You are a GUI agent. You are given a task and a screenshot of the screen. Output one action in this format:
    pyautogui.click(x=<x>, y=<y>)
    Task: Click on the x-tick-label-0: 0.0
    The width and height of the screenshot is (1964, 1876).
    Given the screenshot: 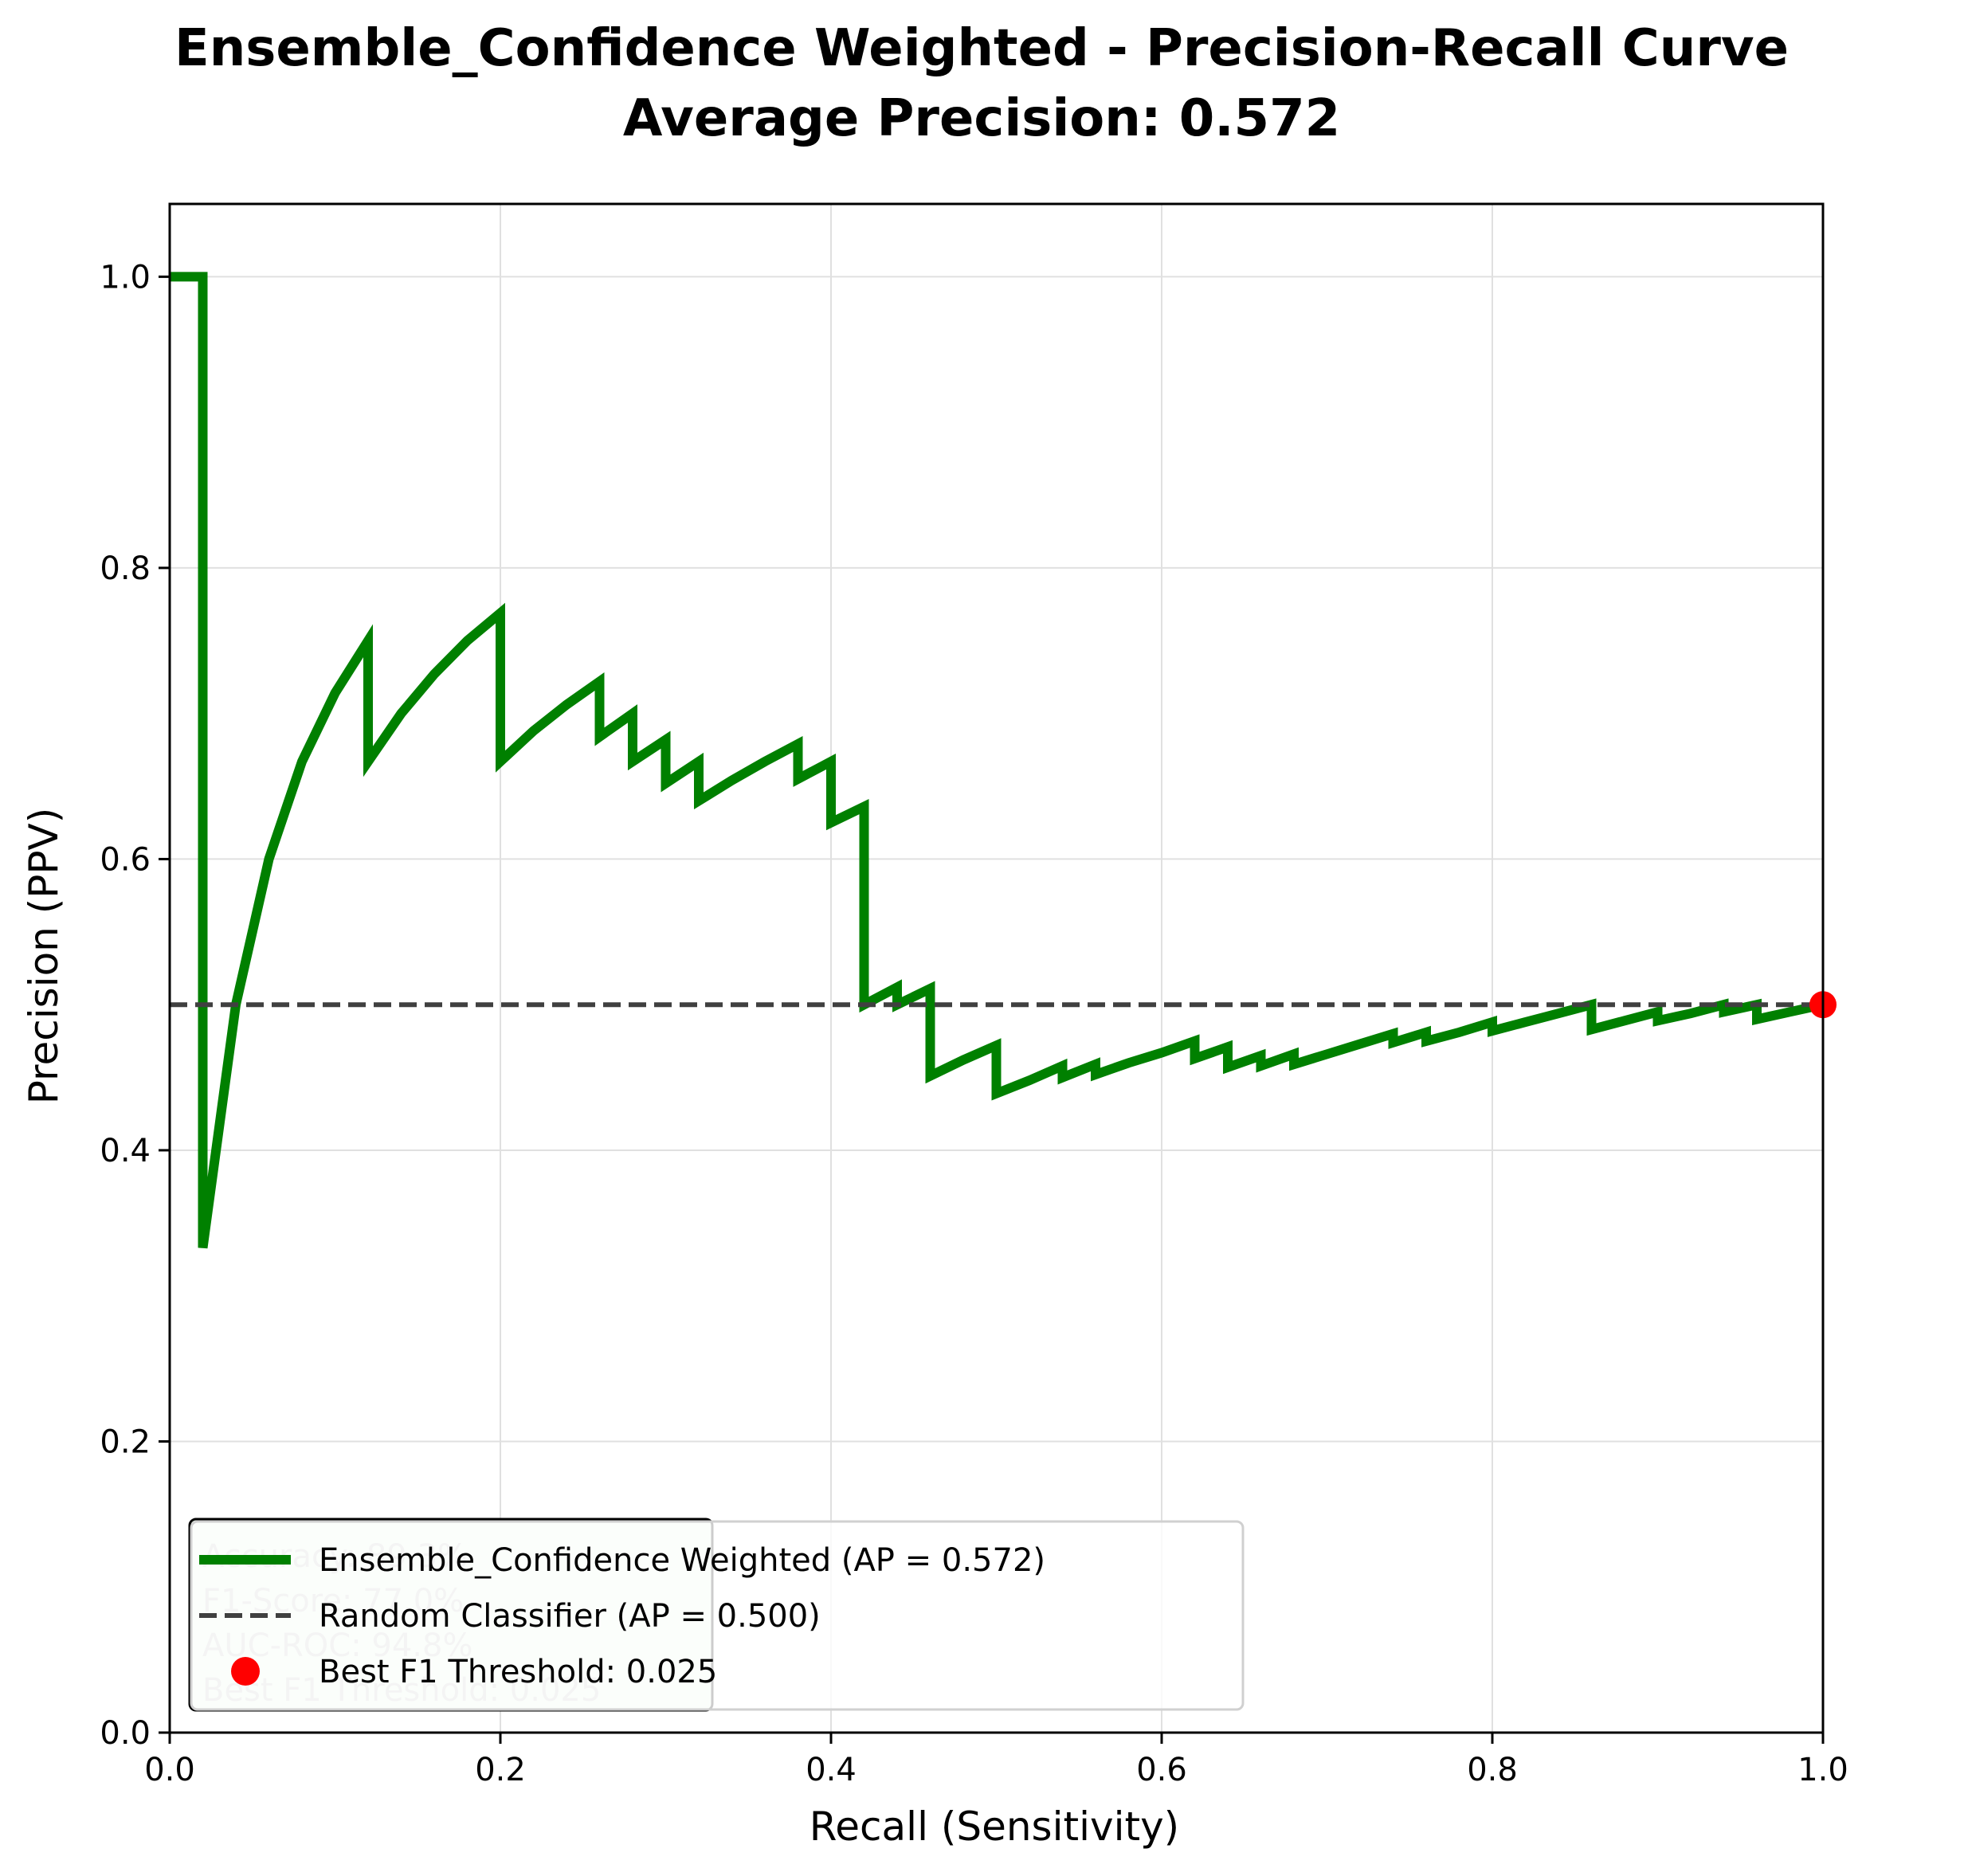 What is the action you would take?
    pyautogui.click(x=169, y=1770)
    